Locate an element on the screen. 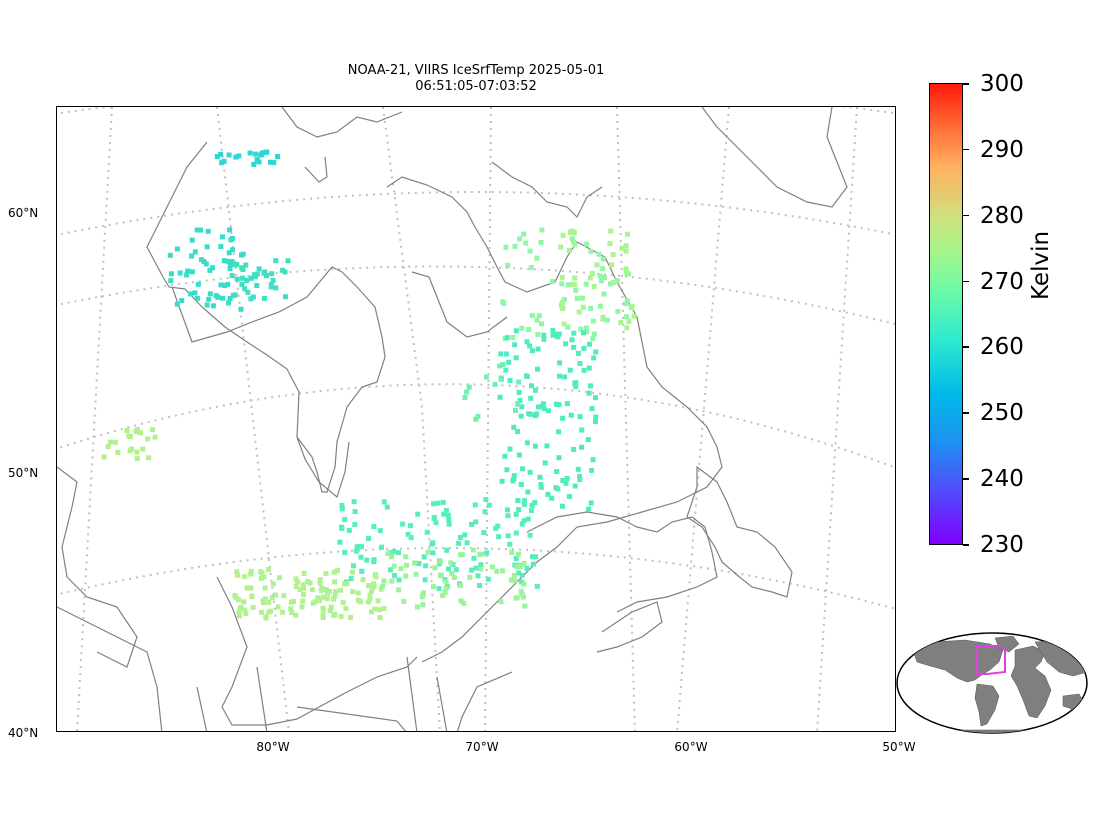 Image resolution: width=1120 pixels, height=840 pixels. globe-inset is located at coordinates (992, 683).